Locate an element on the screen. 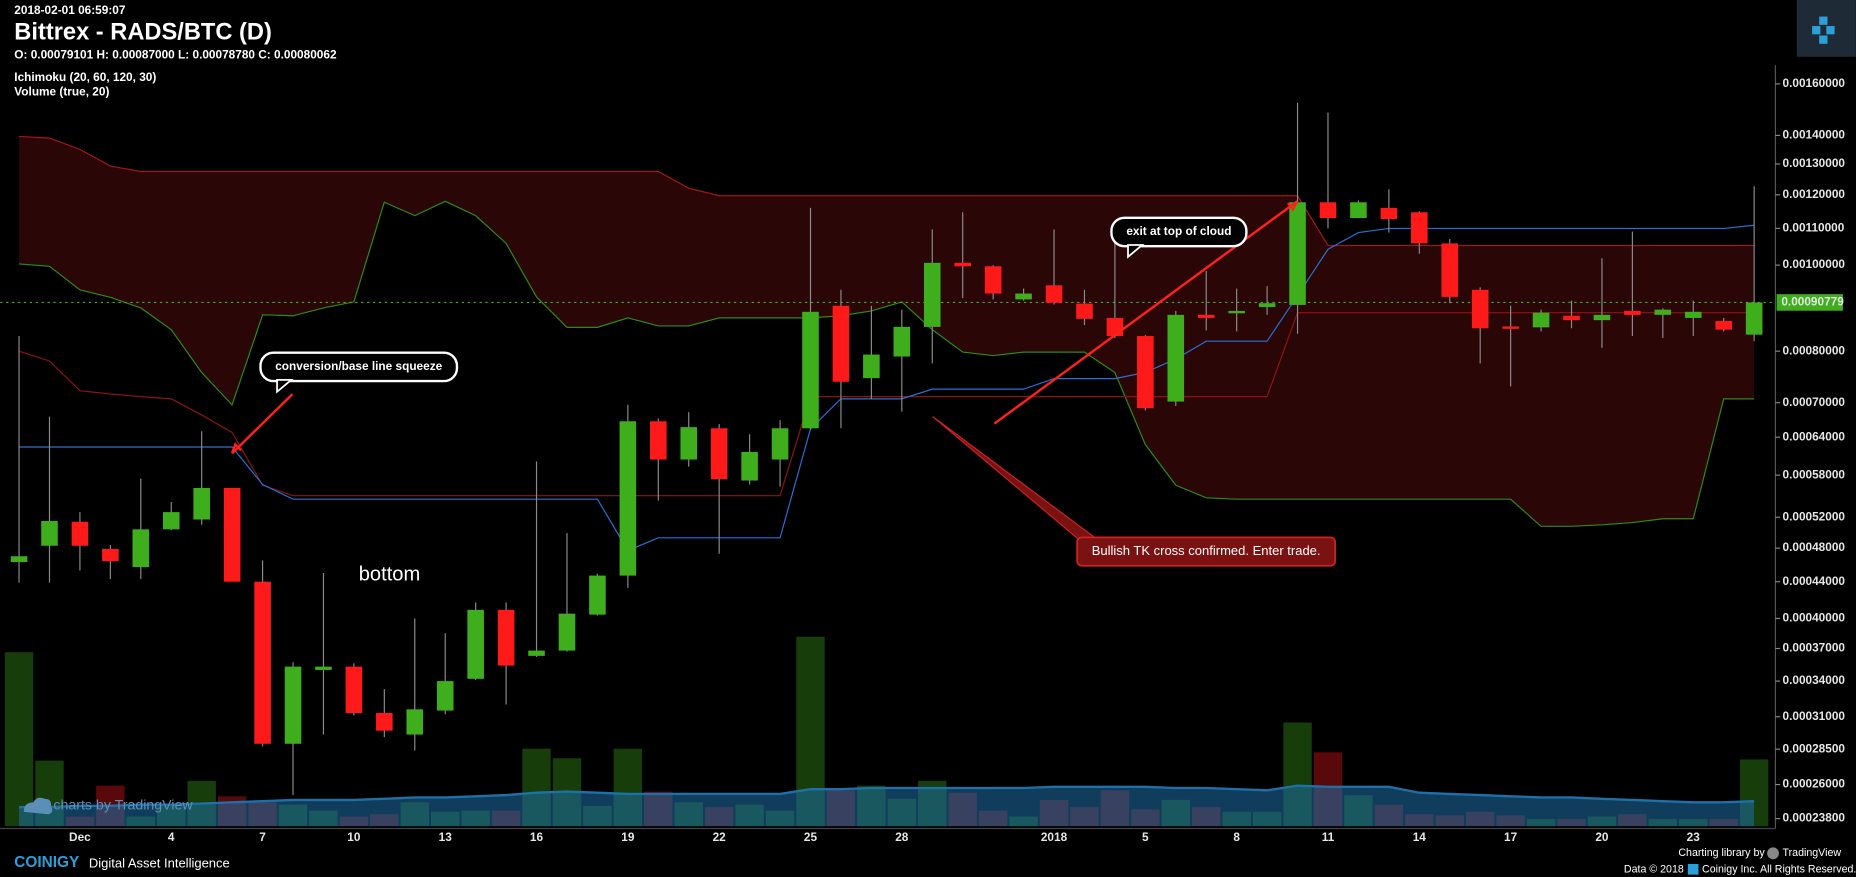 The width and height of the screenshot is (1856, 877). y-tick-label: 0.00044000 is located at coordinates (1814, 581).